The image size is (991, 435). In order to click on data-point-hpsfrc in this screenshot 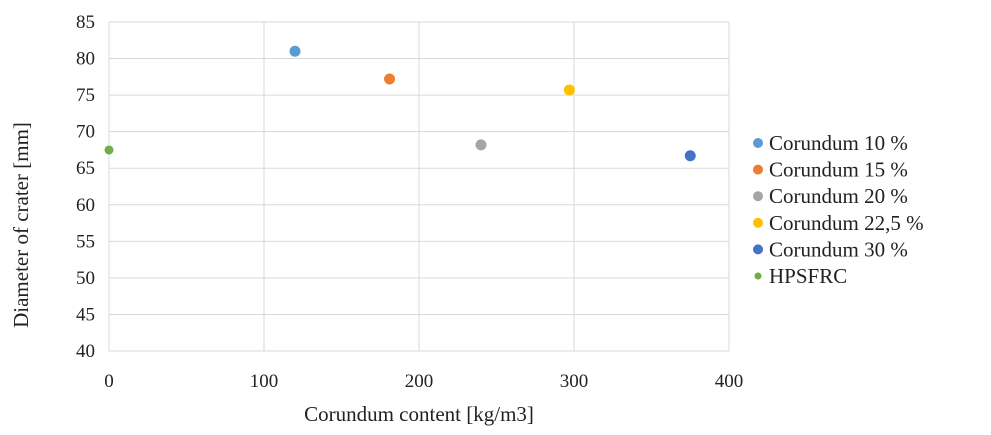, I will do `click(109, 150)`.